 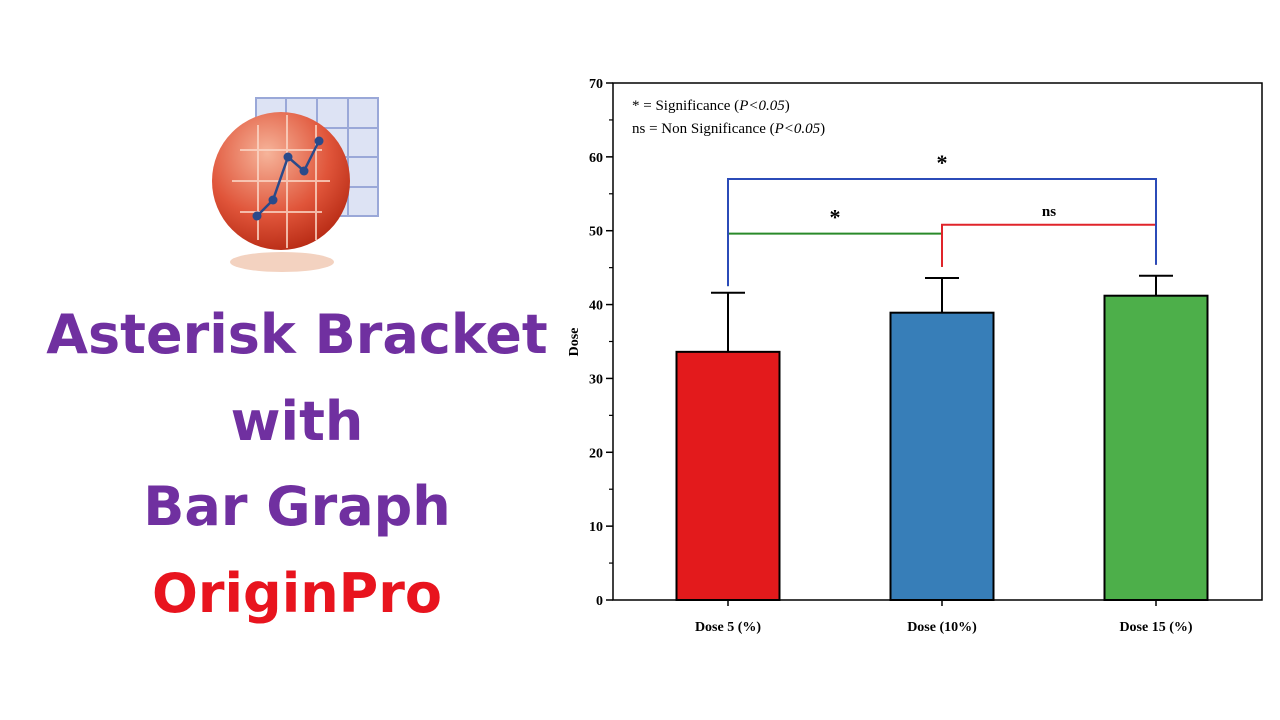 What do you see at coordinates (574, 342) in the screenshot?
I see `y-axis-label: Dose` at bounding box center [574, 342].